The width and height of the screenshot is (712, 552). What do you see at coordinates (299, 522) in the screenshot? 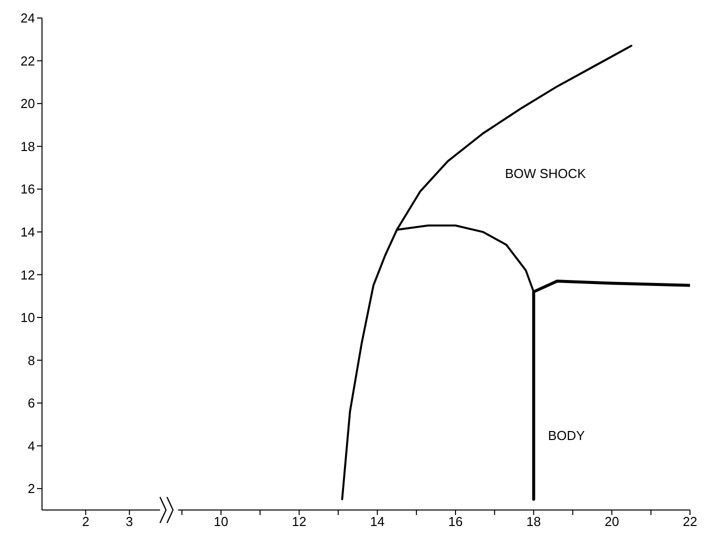
I see `x-tick-label: 12` at bounding box center [299, 522].